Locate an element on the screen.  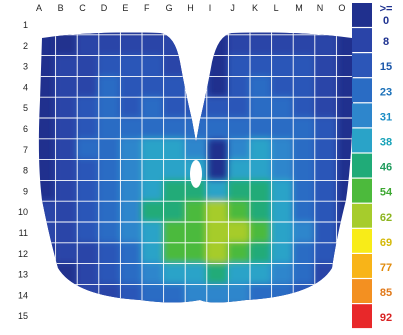
heat-cell-a11 is located at coordinates (47, 232).